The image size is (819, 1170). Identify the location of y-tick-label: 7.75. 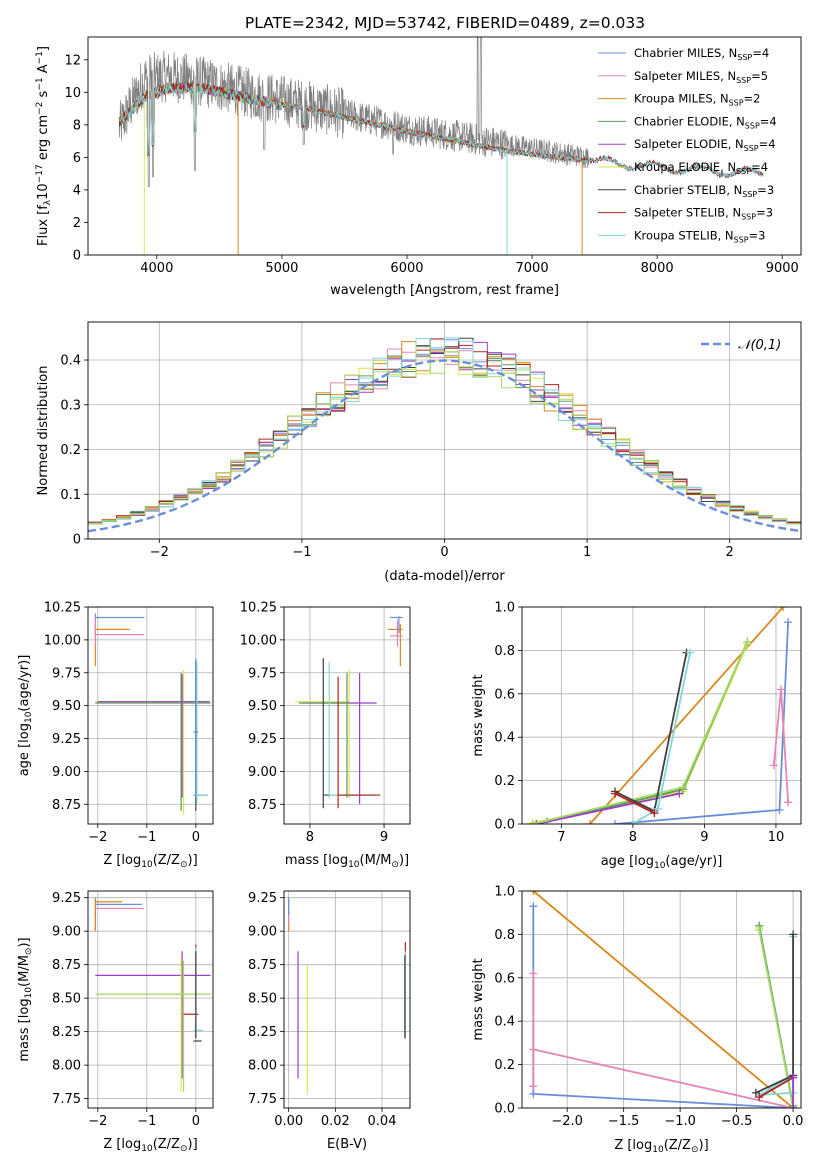
(262, 1099).